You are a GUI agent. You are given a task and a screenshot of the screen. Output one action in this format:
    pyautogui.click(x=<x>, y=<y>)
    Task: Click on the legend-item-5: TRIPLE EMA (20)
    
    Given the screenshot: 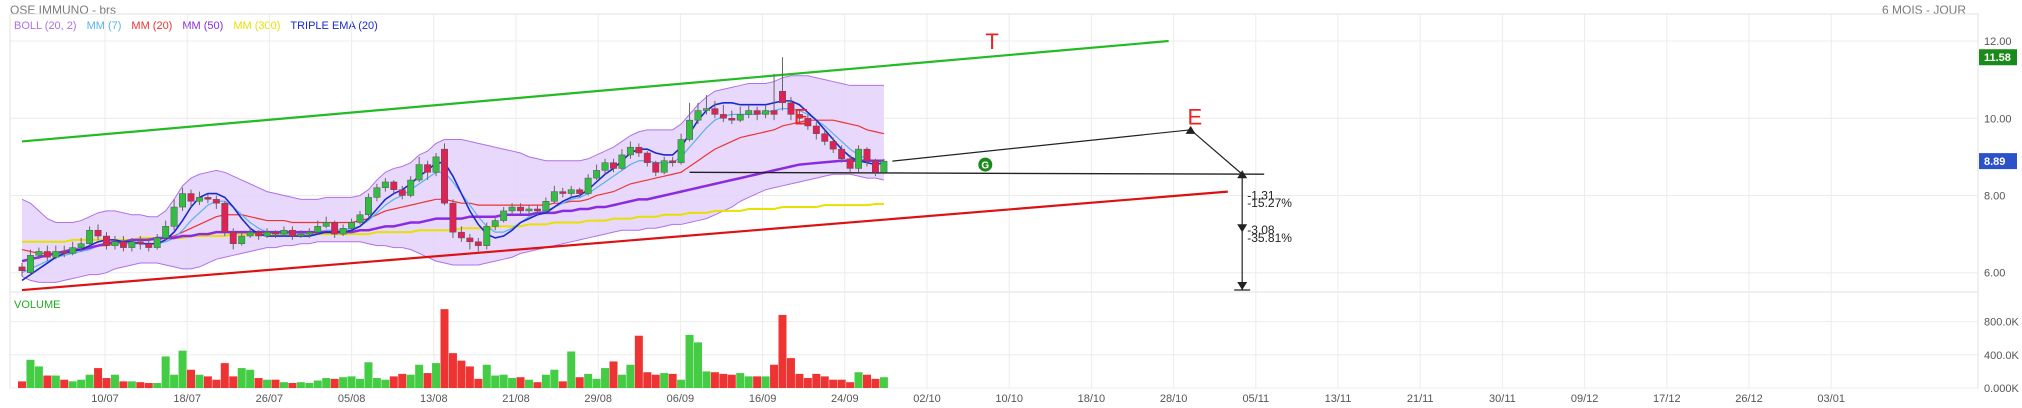 What is the action you would take?
    pyautogui.click(x=334, y=26)
    